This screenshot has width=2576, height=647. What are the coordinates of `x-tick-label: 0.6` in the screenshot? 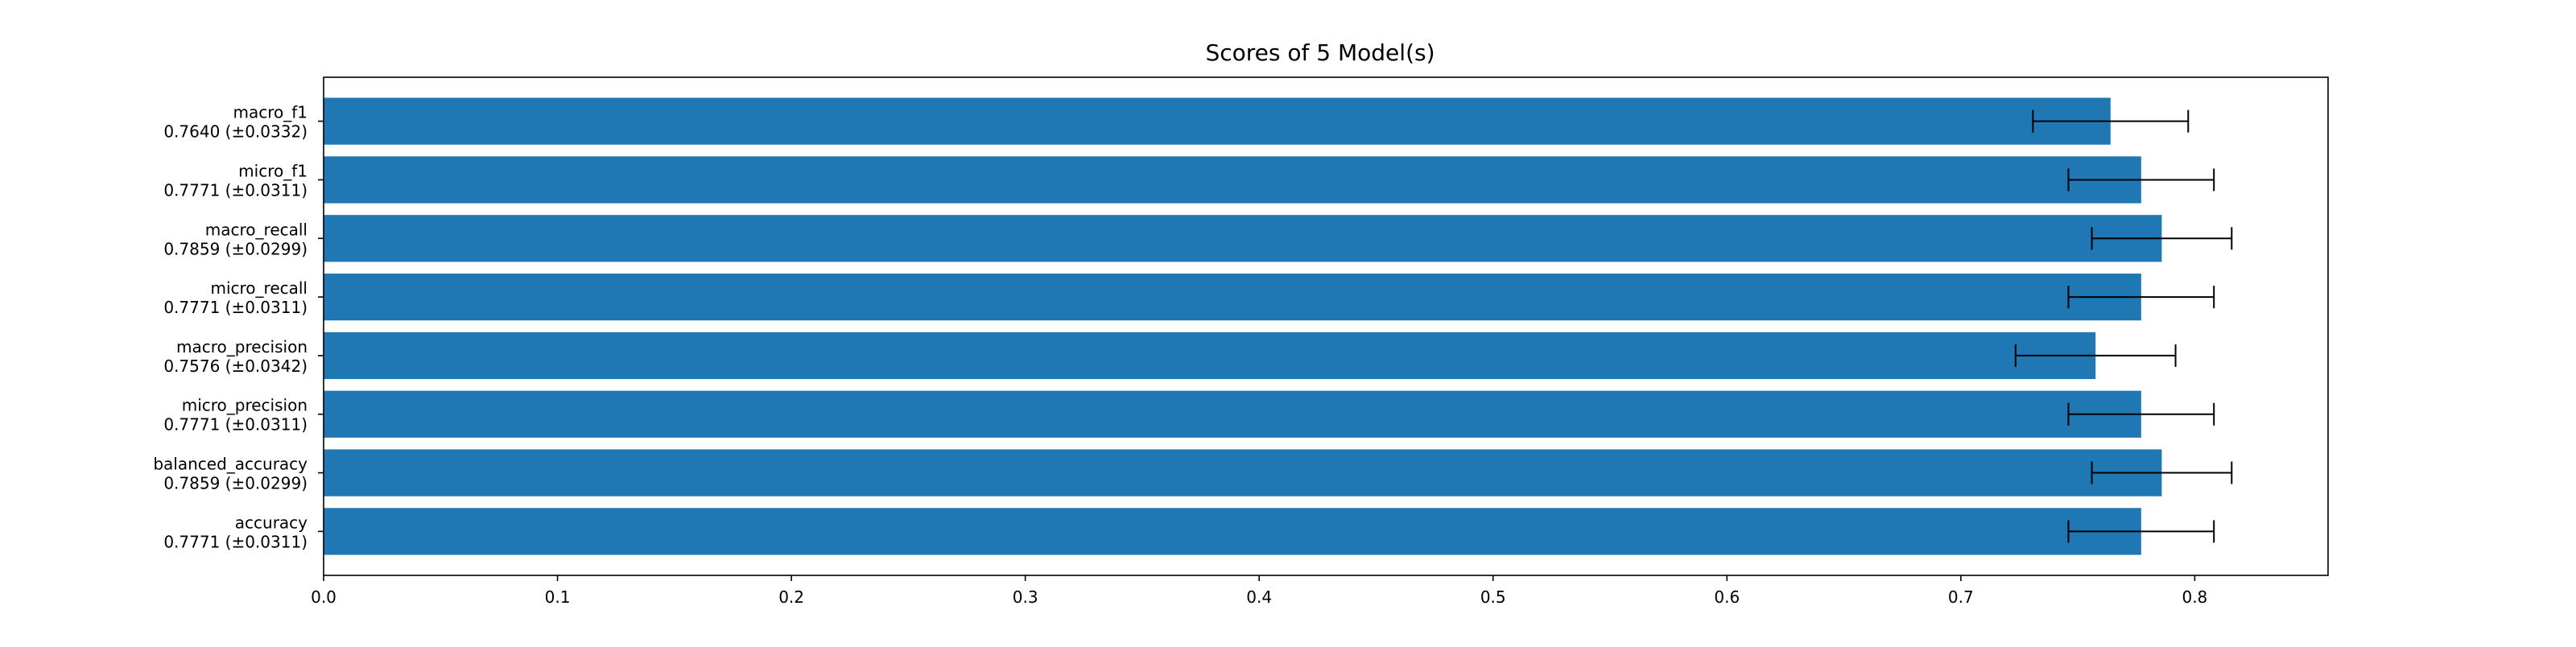 It's located at (1727, 597).